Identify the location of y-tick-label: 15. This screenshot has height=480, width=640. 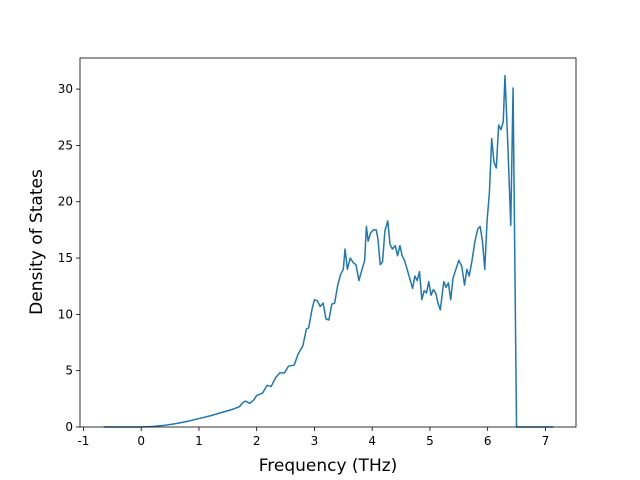
(65, 258).